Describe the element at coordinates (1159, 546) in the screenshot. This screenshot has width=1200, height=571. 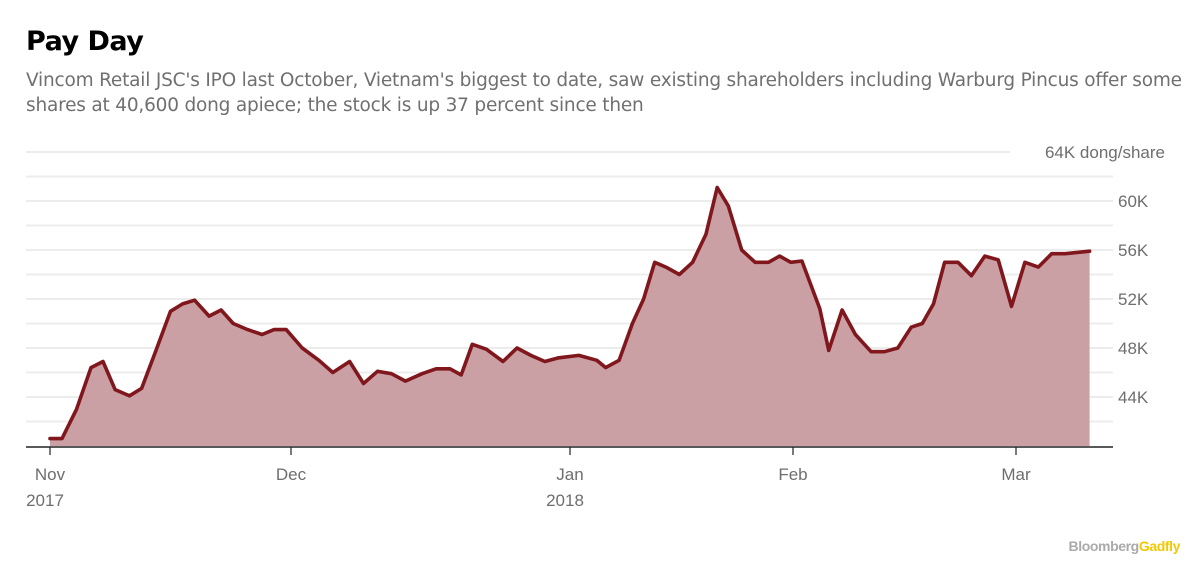
I see `brand-gadfly: Gadfly` at that location.